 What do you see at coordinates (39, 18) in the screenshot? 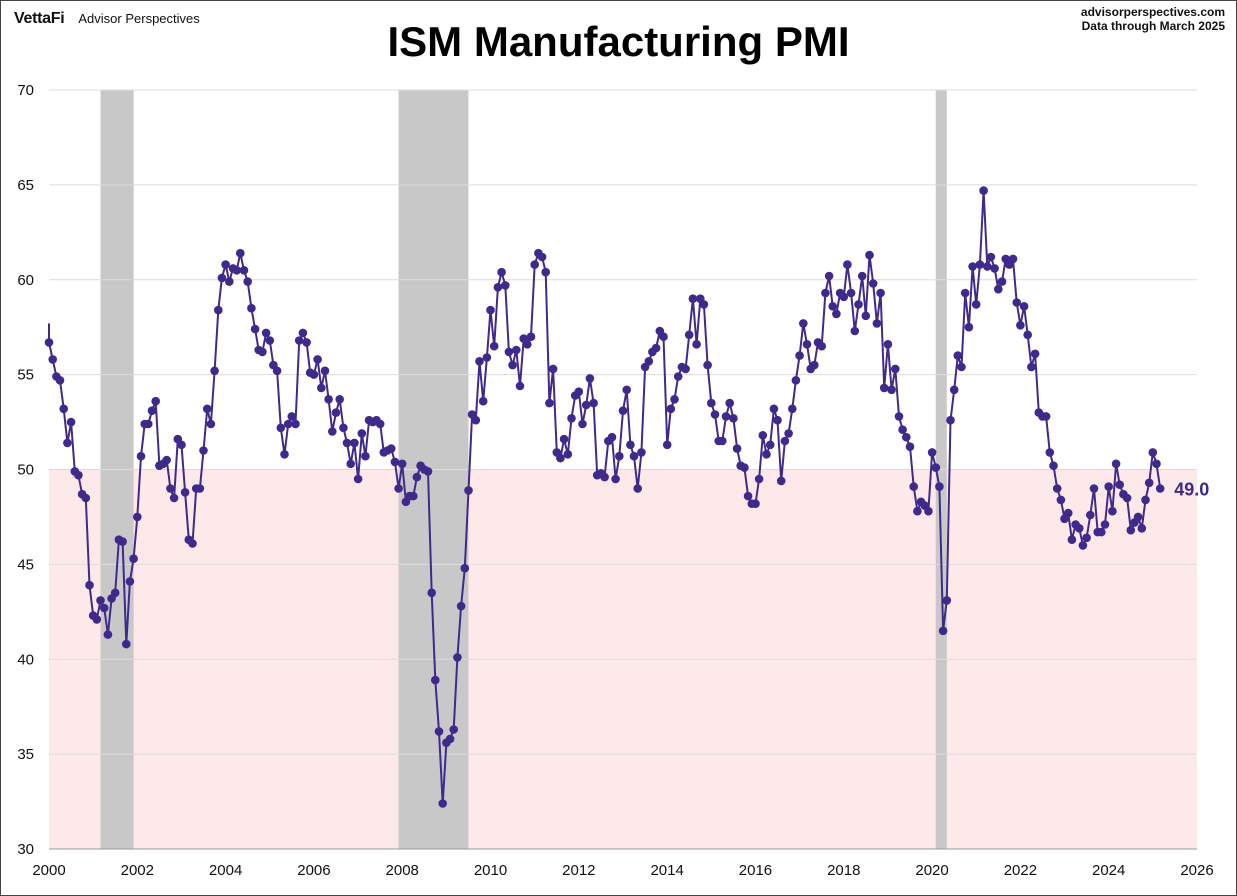
I see `brand-name: VettaFi` at bounding box center [39, 18].